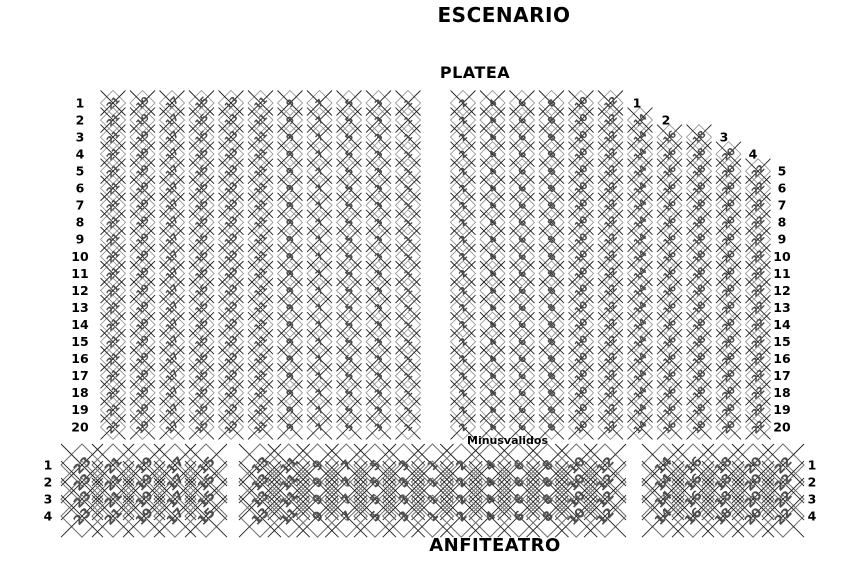 The width and height of the screenshot is (848, 563). Describe the element at coordinates (378, 427) in the screenshot. I see `seat: 3` at that location.